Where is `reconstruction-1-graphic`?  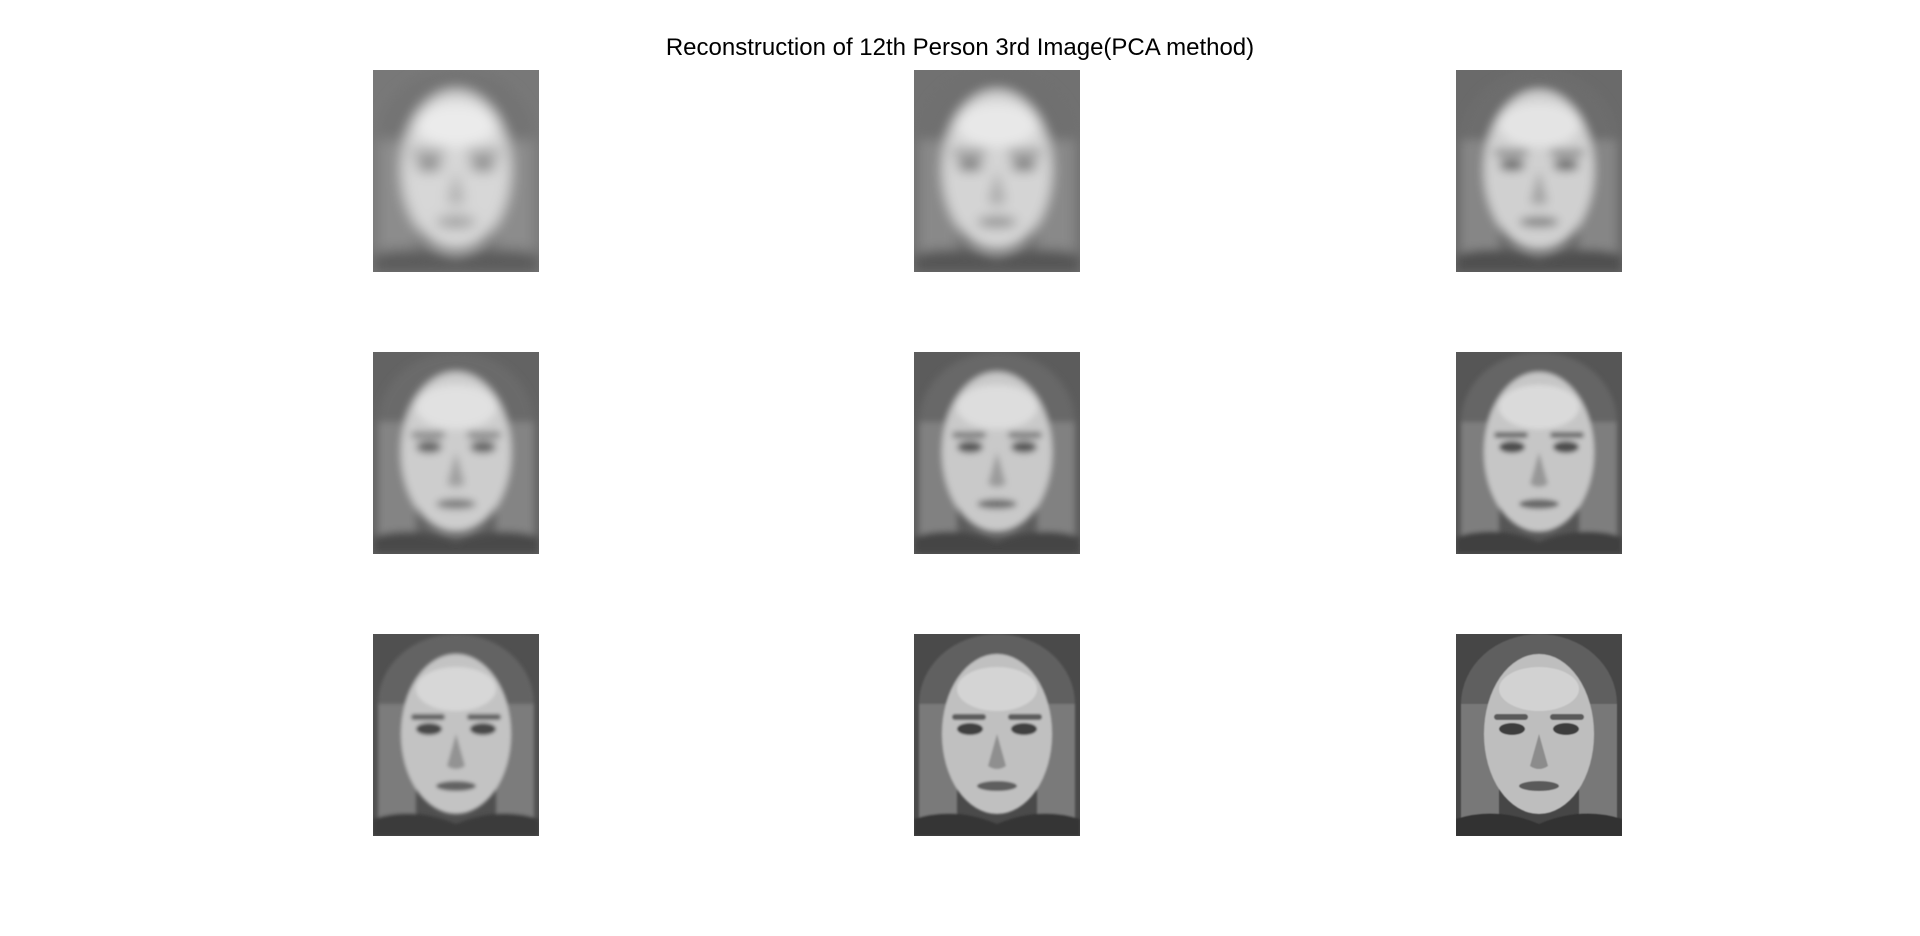 reconstruction-1-graphic is located at coordinates (456, 171).